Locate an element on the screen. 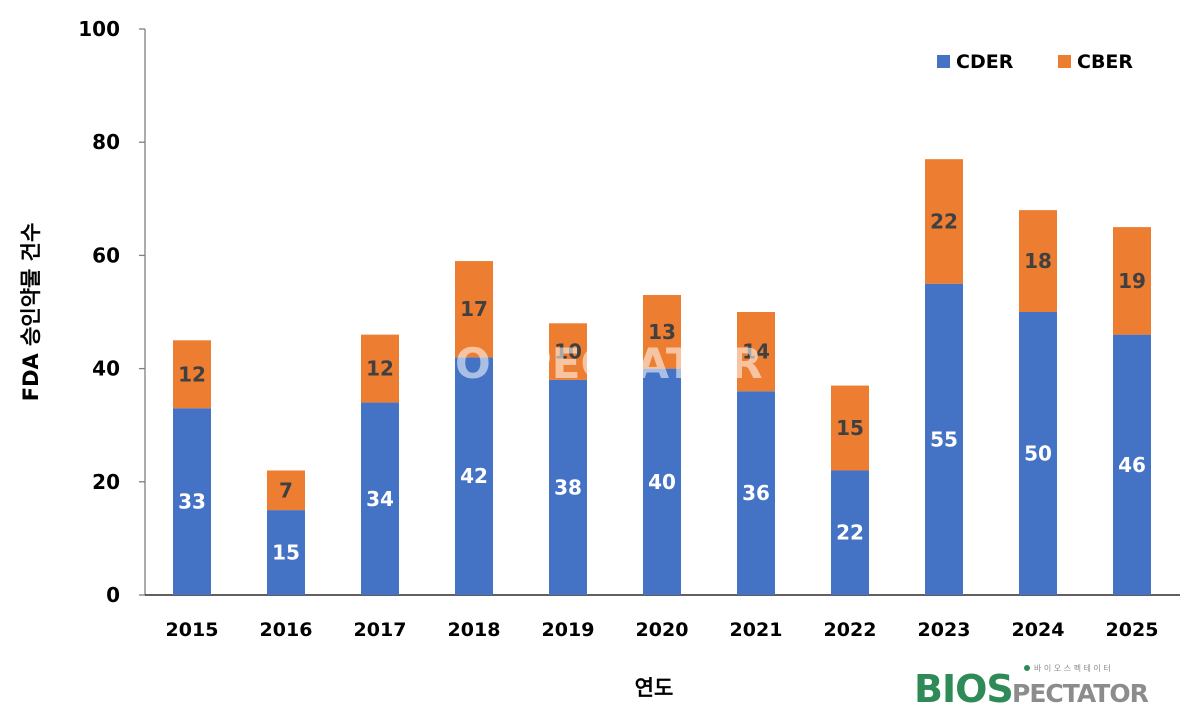 The height and width of the screenshot is (723, 1200). x-tick-label: 2024 is located at coordinates (1038, 630).